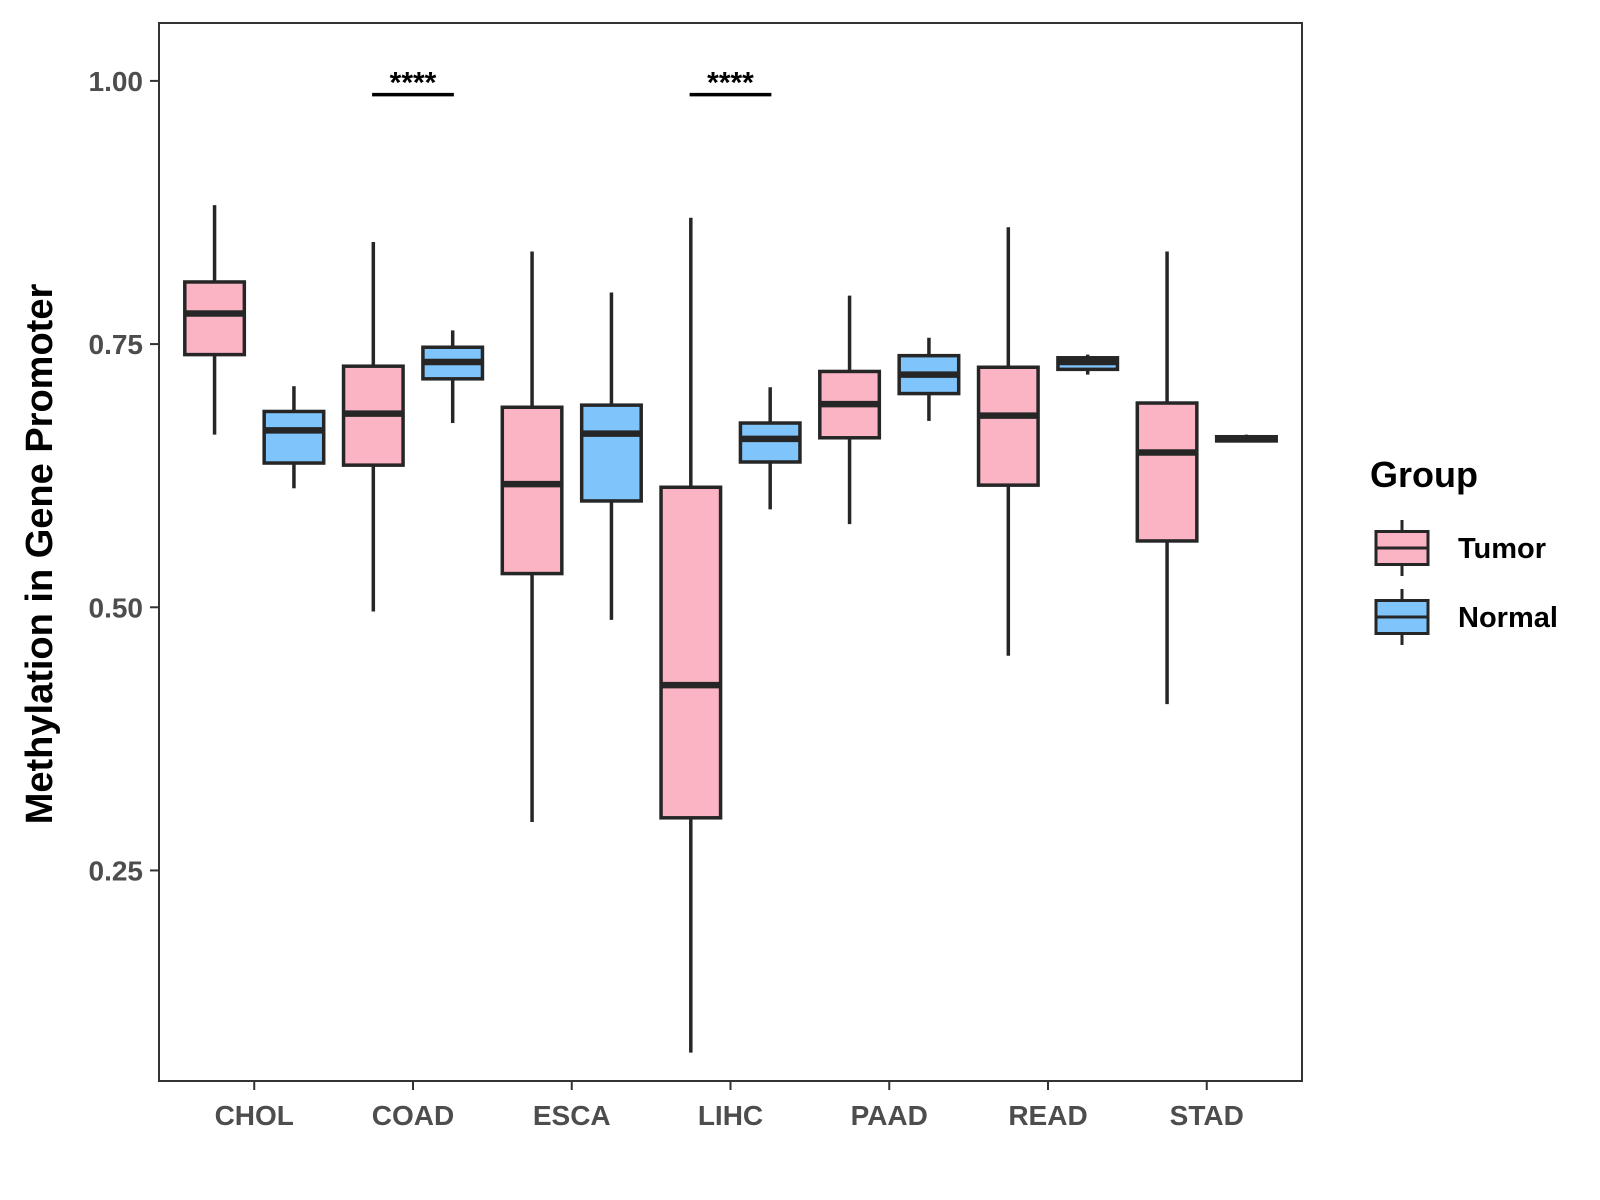  What do you see at coordinates (1246, 438) in the screenshot?
I see `box-normal-stad` at bounding box center [1246, 438].